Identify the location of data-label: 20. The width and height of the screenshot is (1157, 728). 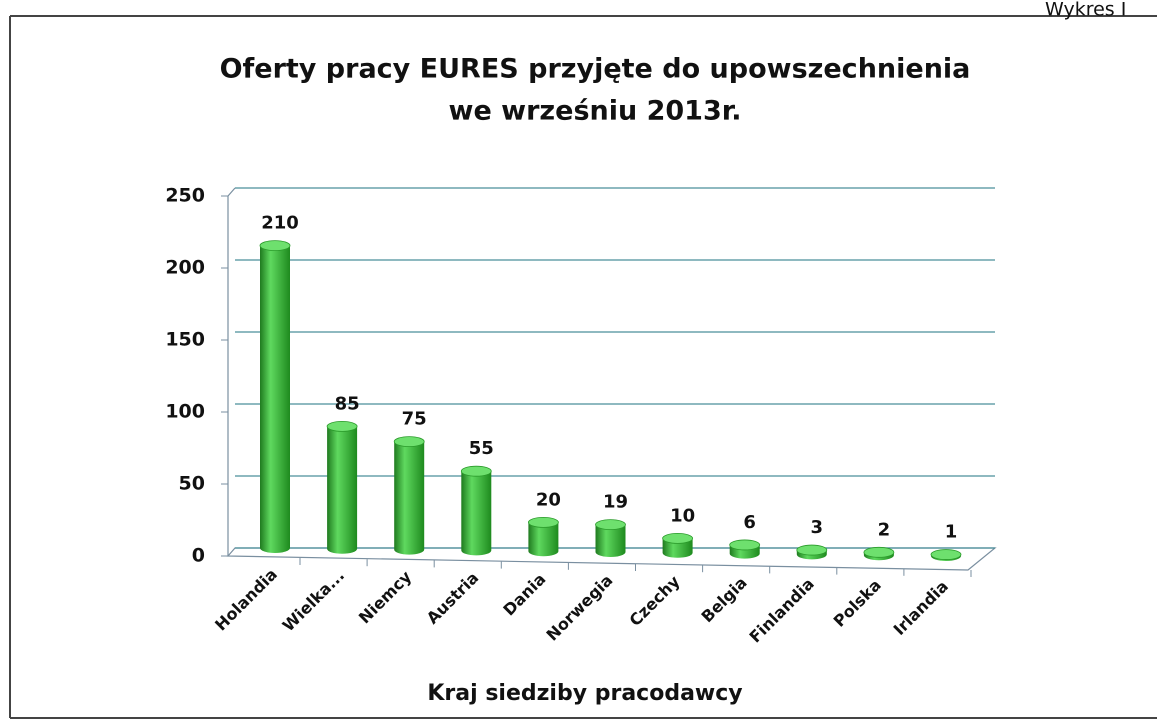
(548, 499).